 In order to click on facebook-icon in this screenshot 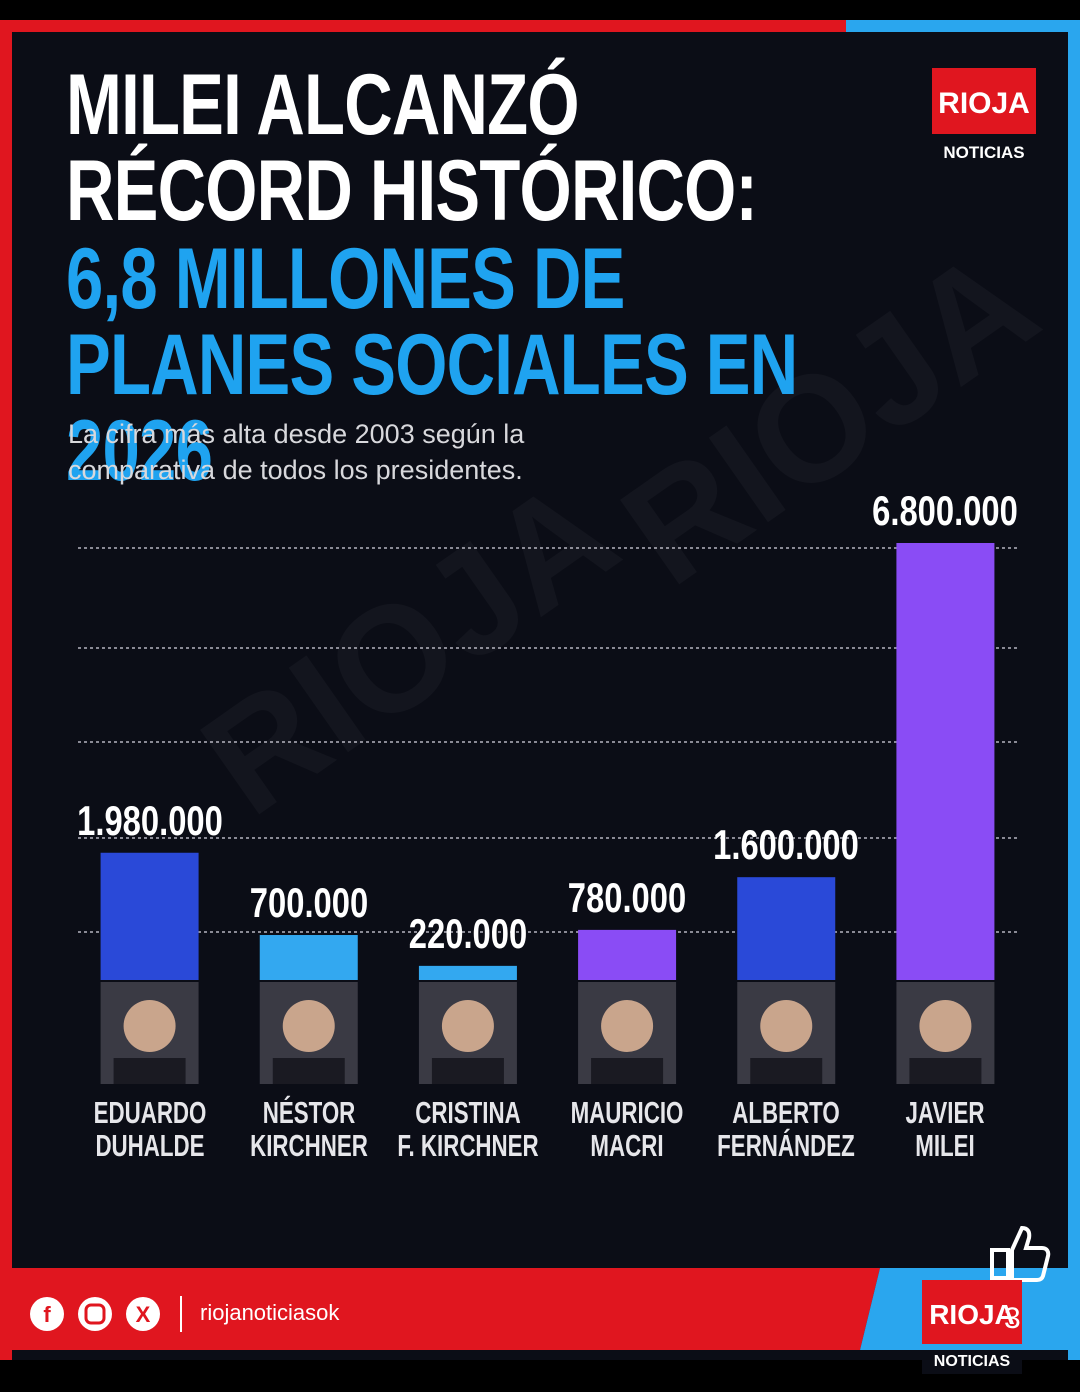, I will do `click(47, 1314)`.